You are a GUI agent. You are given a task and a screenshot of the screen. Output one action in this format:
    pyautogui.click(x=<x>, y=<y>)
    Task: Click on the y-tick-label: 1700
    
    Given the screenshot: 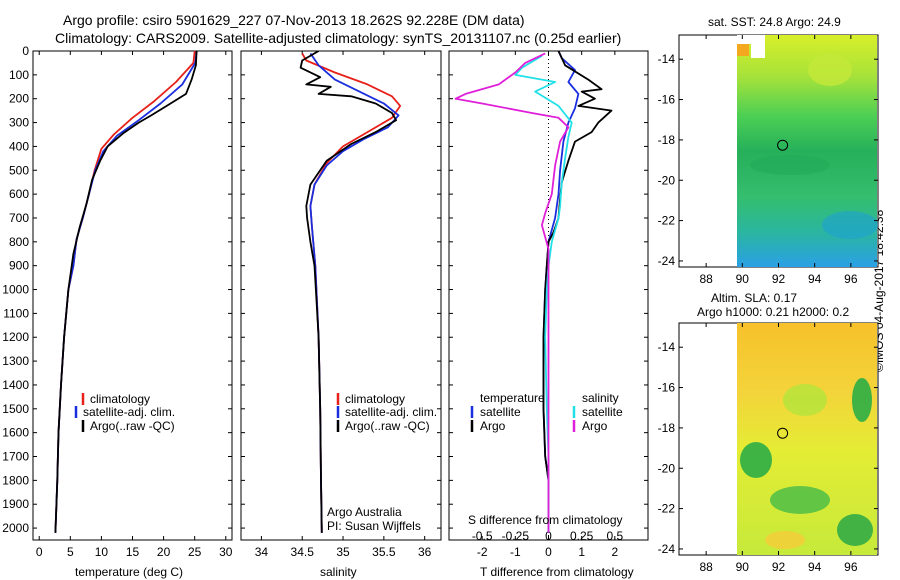 What is the action you would take?
    pyautogui.click(x=15, y=457)
    